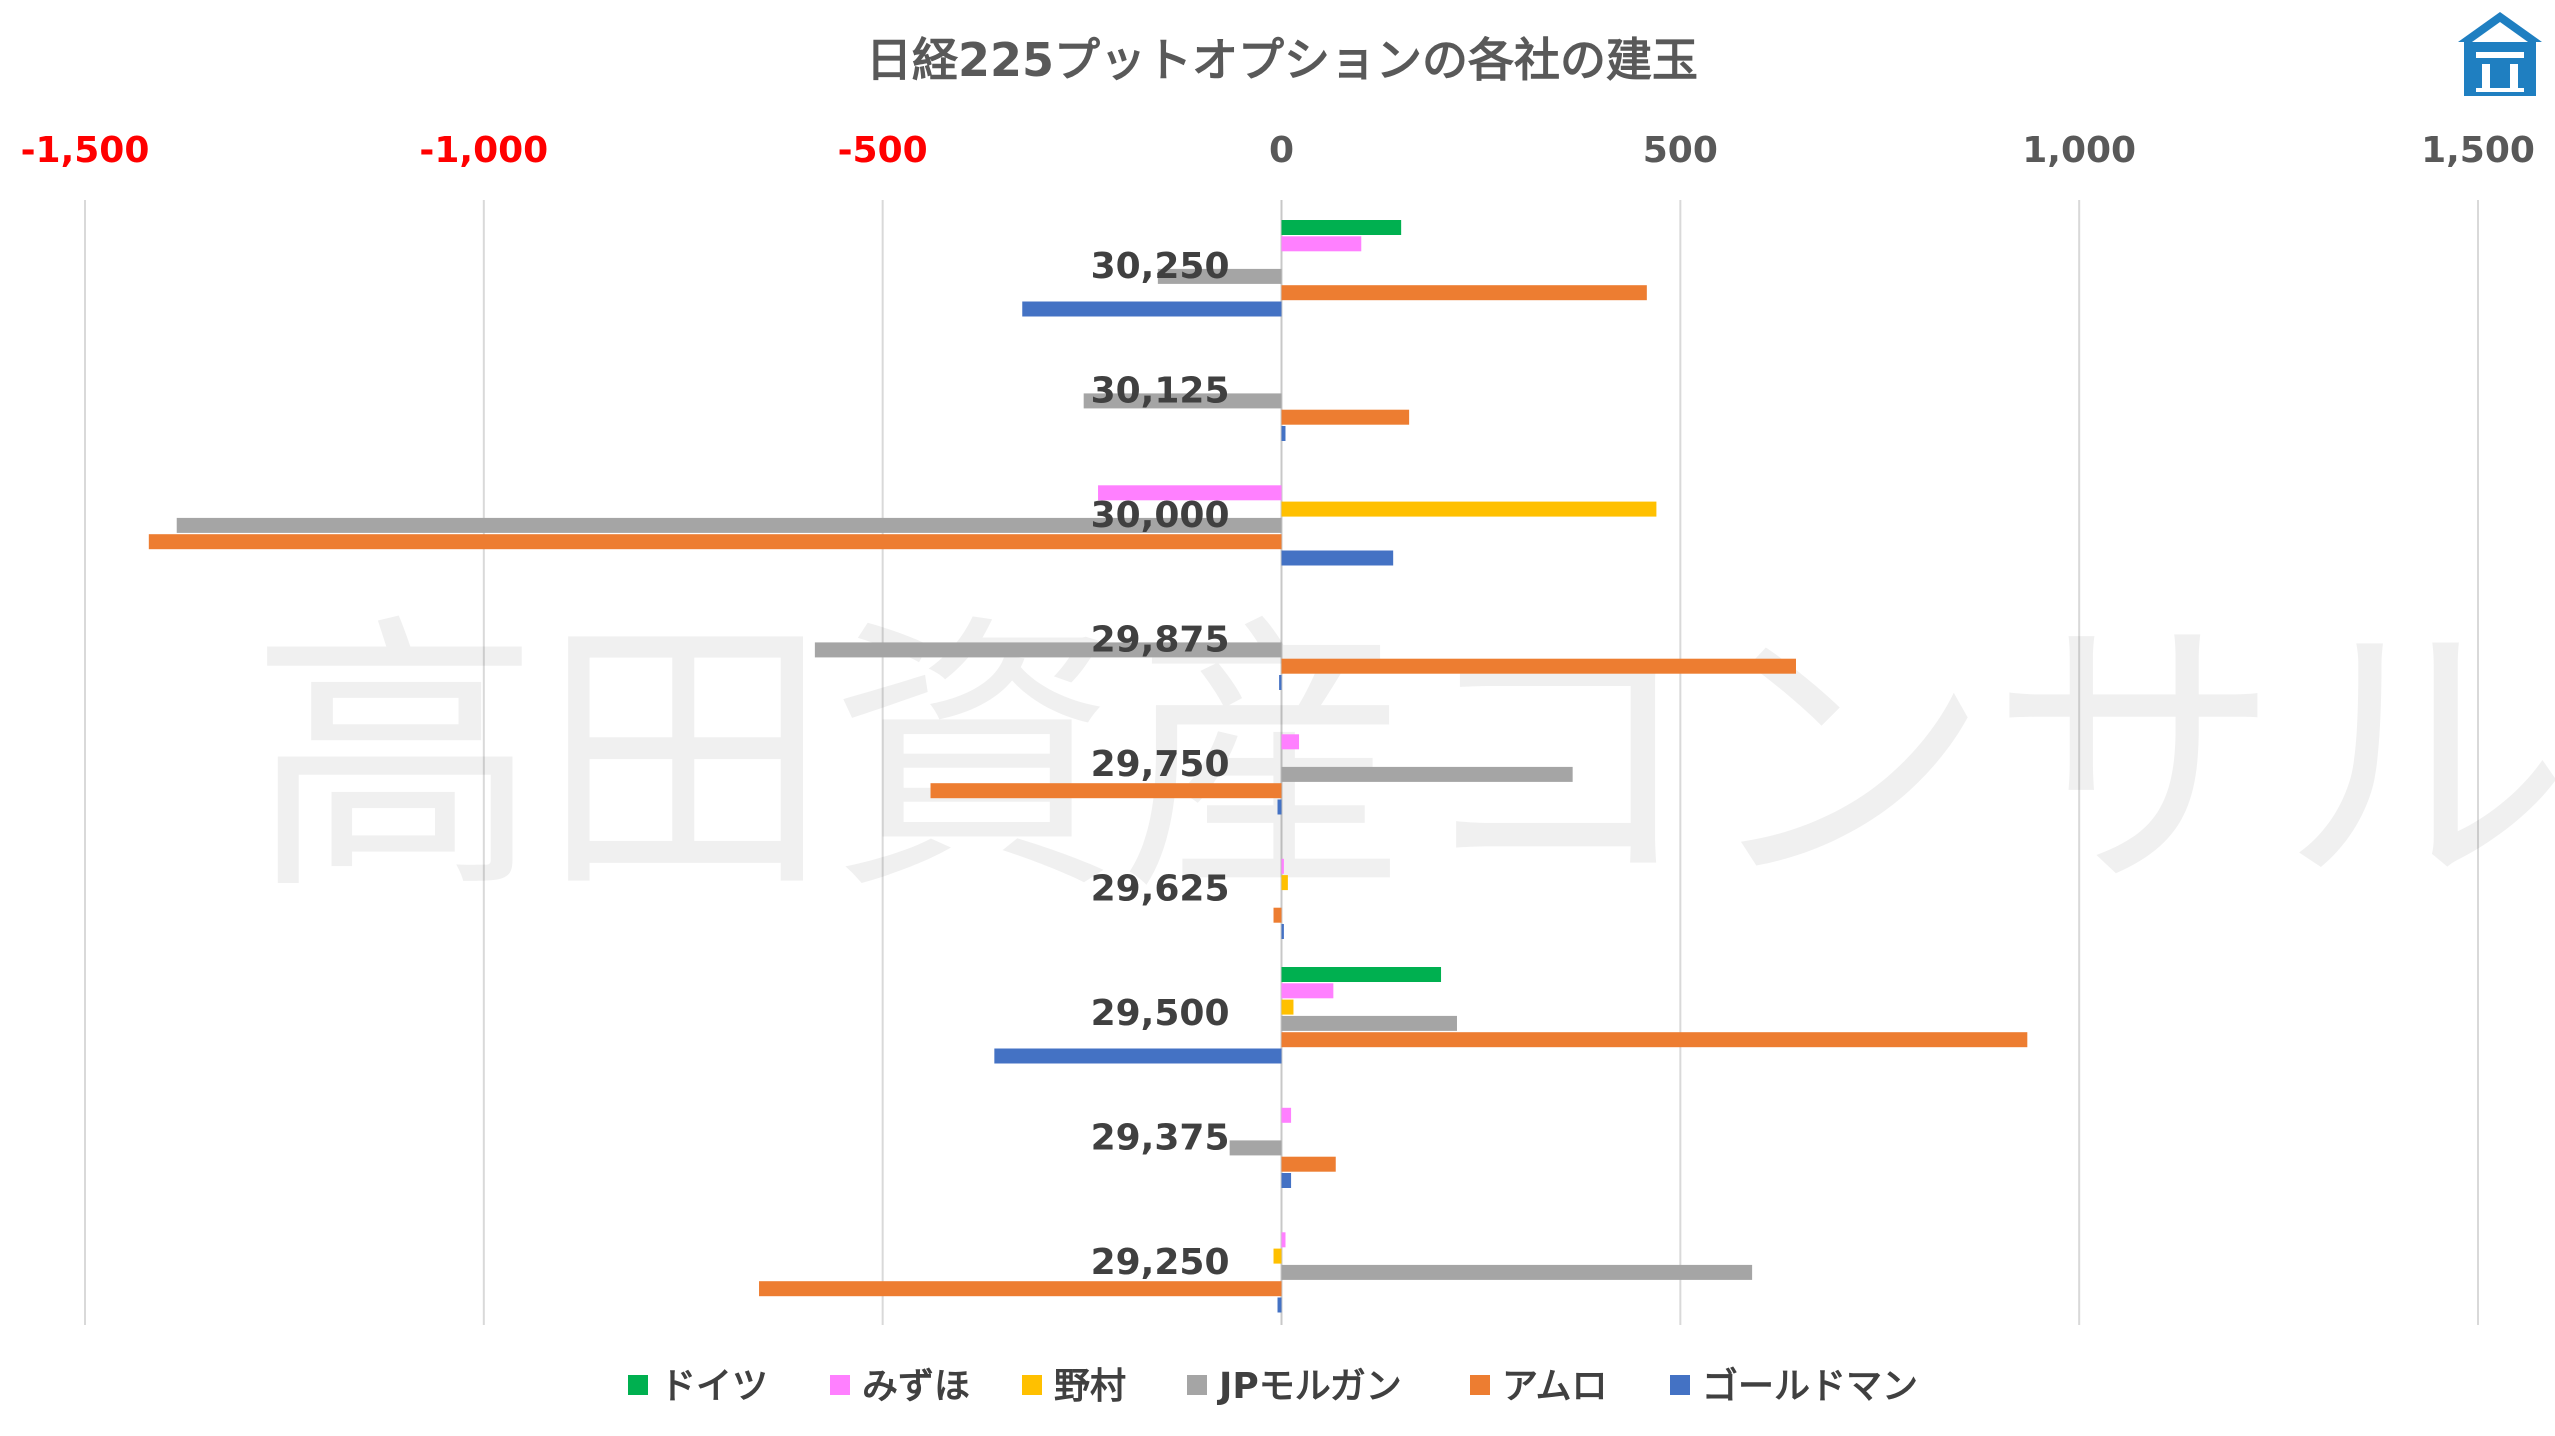  I want to click on bar-アムロ-30,125, so click(1345, 417).